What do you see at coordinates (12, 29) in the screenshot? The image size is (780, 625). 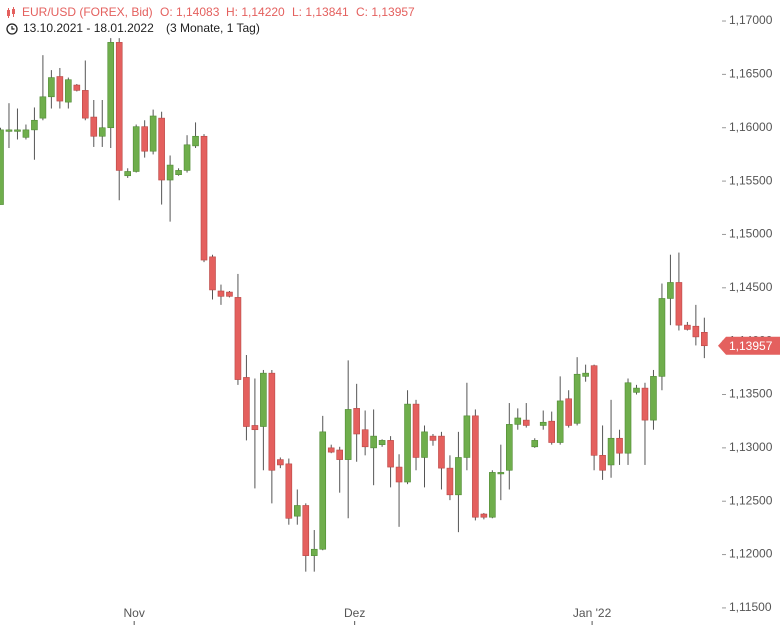 I see `clock-icon` at bounding box center [12, 29].